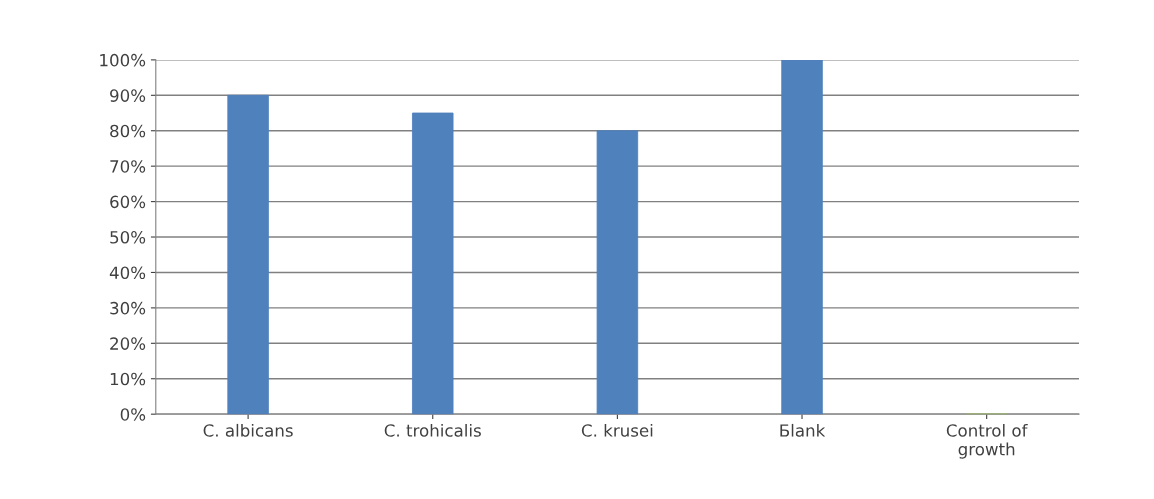 The width and height of the screenshot is (1154, 499). I want to click on y-tick-label: 70%, so click(128, 166).